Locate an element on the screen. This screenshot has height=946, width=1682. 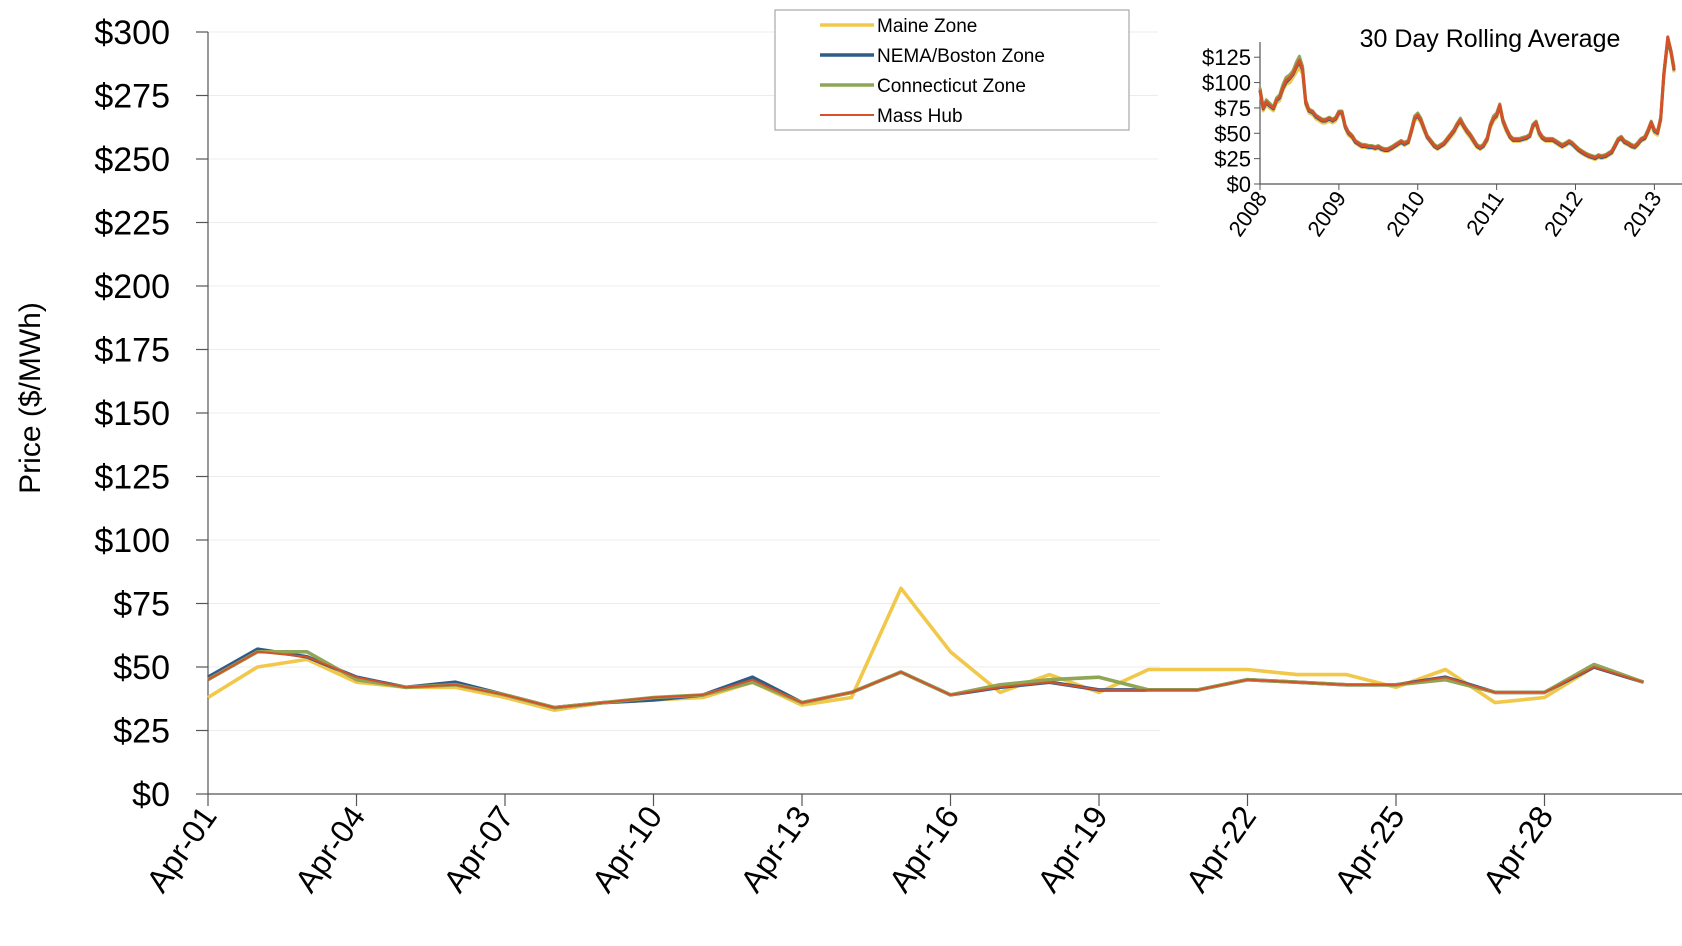
y-tick-label: $75 is located at coordinates (141, 605).